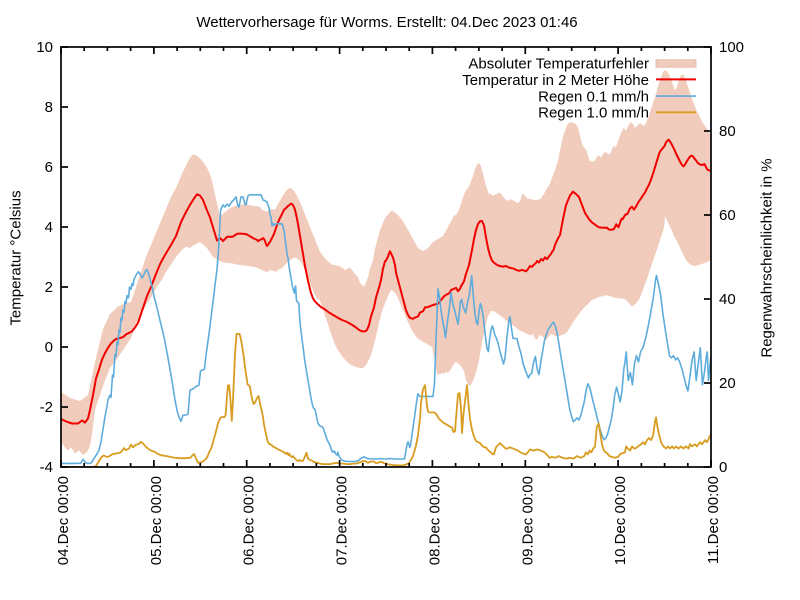 The width and height of the screenshot is (800, 600). Describe the element at coordinates (49, 107) in the screenshot. I see `svg-text: 8` at that location.